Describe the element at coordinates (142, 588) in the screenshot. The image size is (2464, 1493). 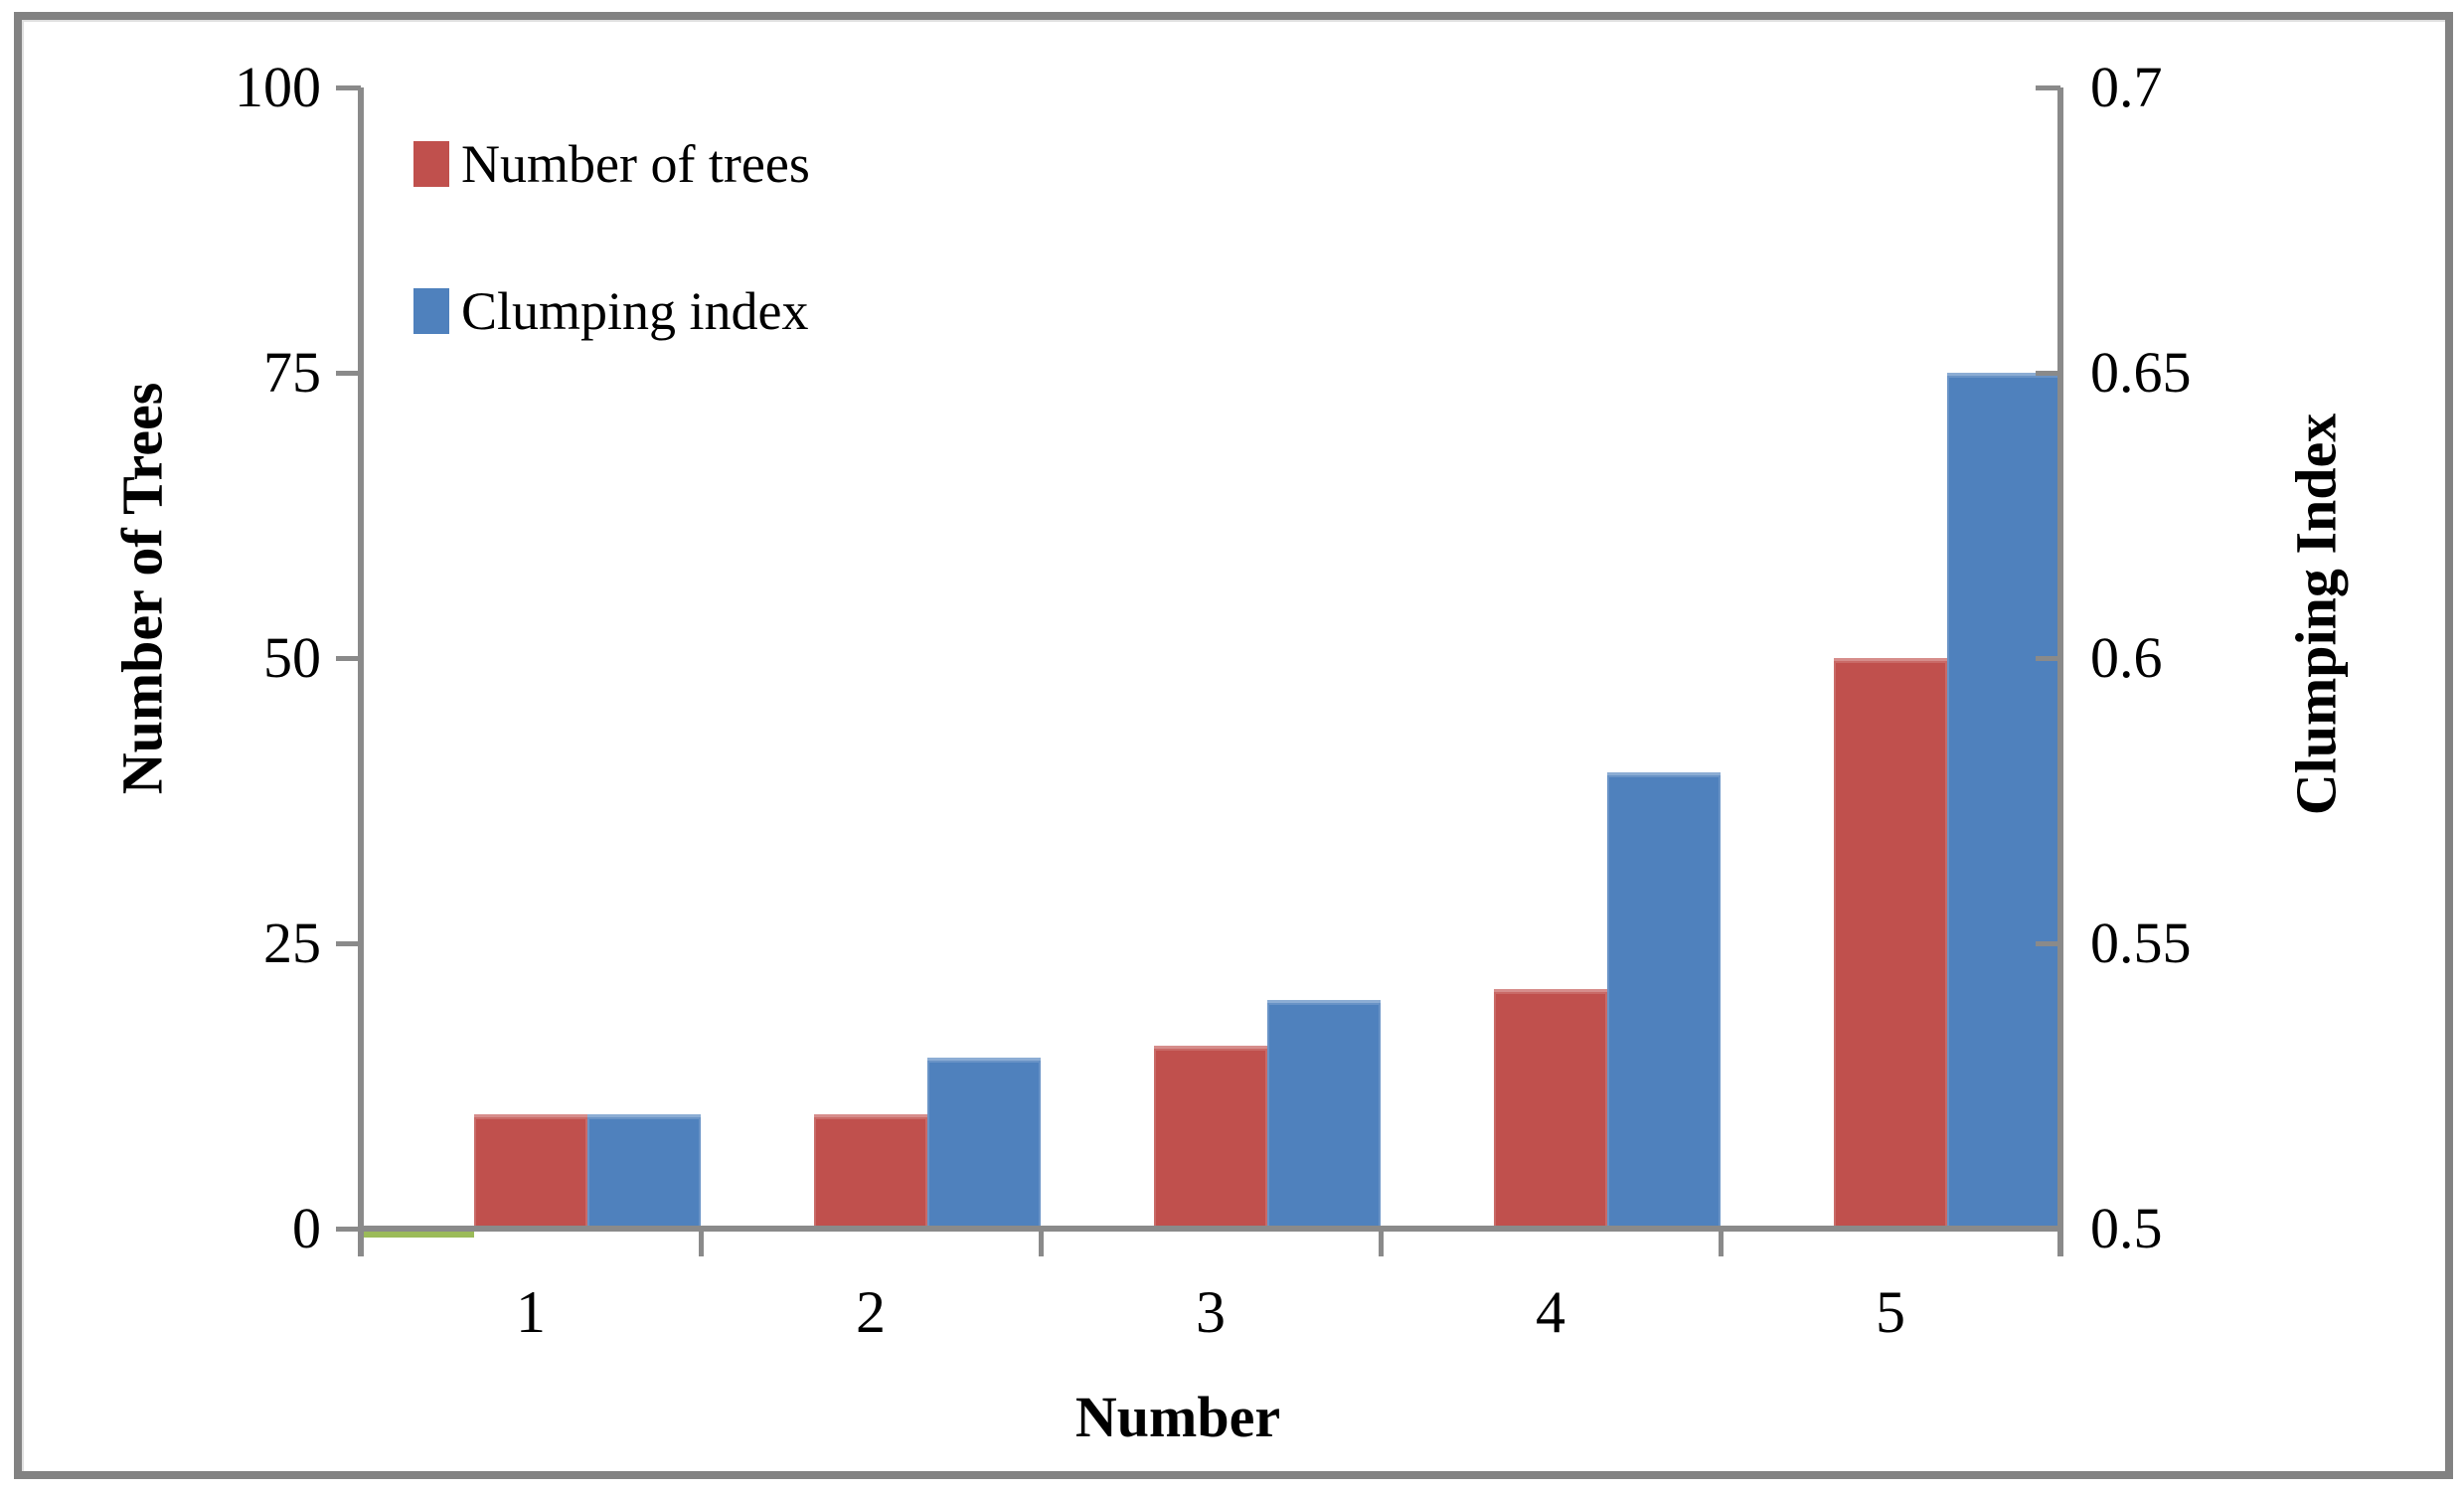
I see `left-axis-title: Number of Trees` at that location.